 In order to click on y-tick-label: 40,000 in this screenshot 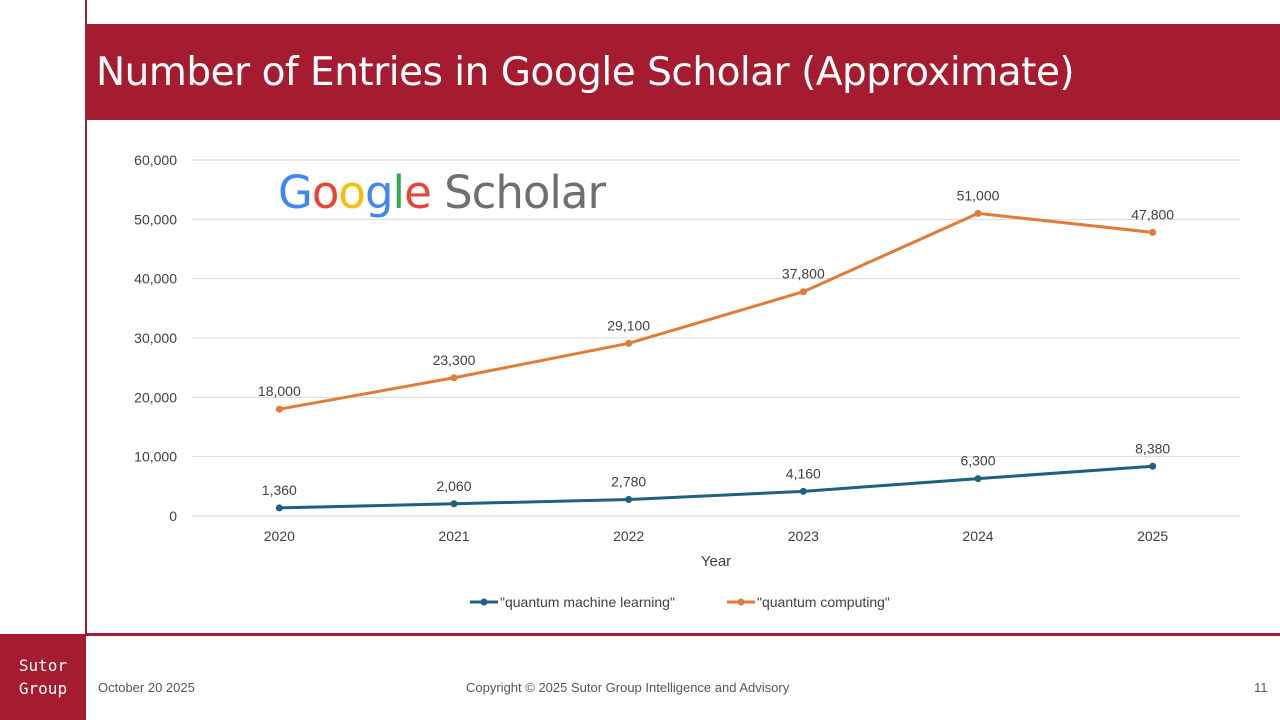, I will do `click(155, 279)`.